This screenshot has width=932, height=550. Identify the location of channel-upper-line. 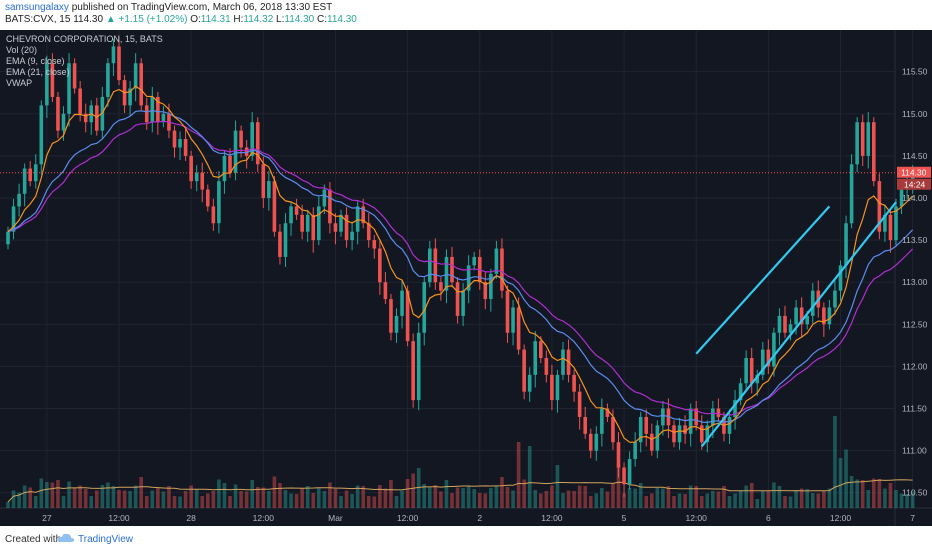
(763, 280).